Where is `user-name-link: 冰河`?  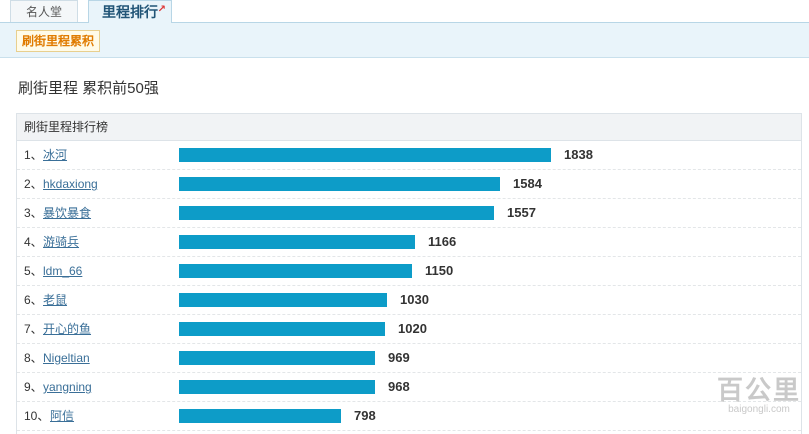 user-name-link: 冰河 is located at coordinates (55, 155).